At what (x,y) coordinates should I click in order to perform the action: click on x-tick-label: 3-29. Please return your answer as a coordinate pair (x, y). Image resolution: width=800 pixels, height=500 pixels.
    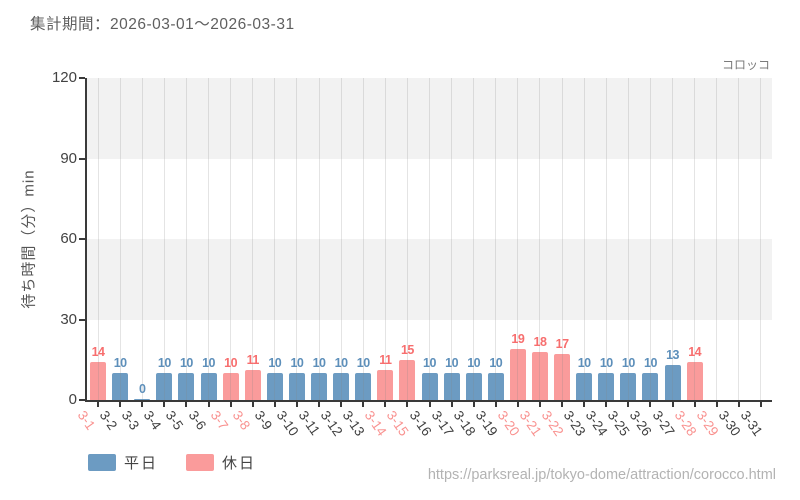
    Looking at the image, I should click on (707, 423).